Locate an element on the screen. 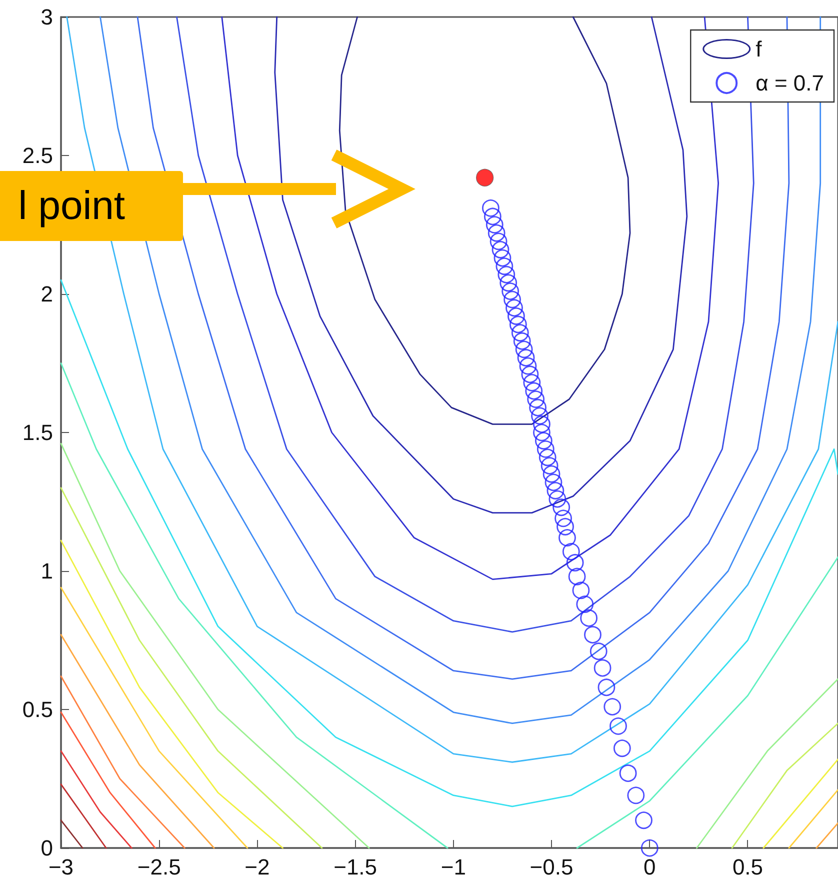  x-tick-label: −1.5 is located at coordinates (356, 867).